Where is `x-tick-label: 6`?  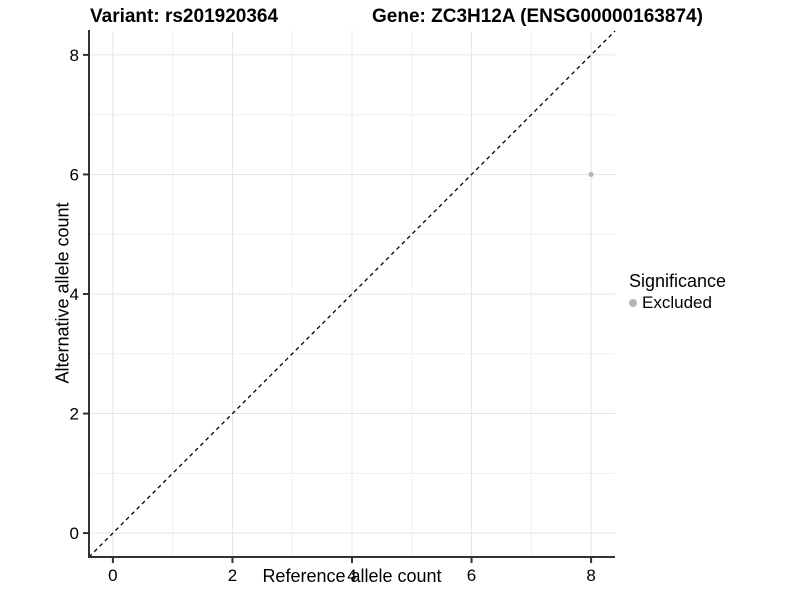
x-tick-label: 6 is located at coordinates (471, 575).